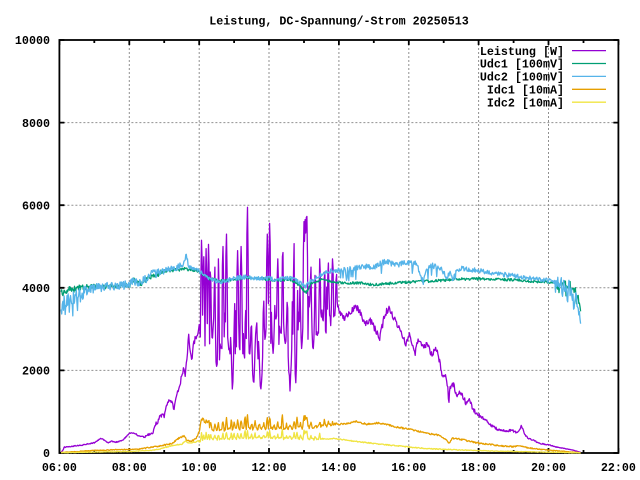 This screenshot has width=640, height=480. Describe the element at coordinates (339, 22) in the screenshot. I see `svg-text:Leistung, DC-Spannung/-Strom 2: Leistung, DC-Spannung/-Strom 20250513` at that location.